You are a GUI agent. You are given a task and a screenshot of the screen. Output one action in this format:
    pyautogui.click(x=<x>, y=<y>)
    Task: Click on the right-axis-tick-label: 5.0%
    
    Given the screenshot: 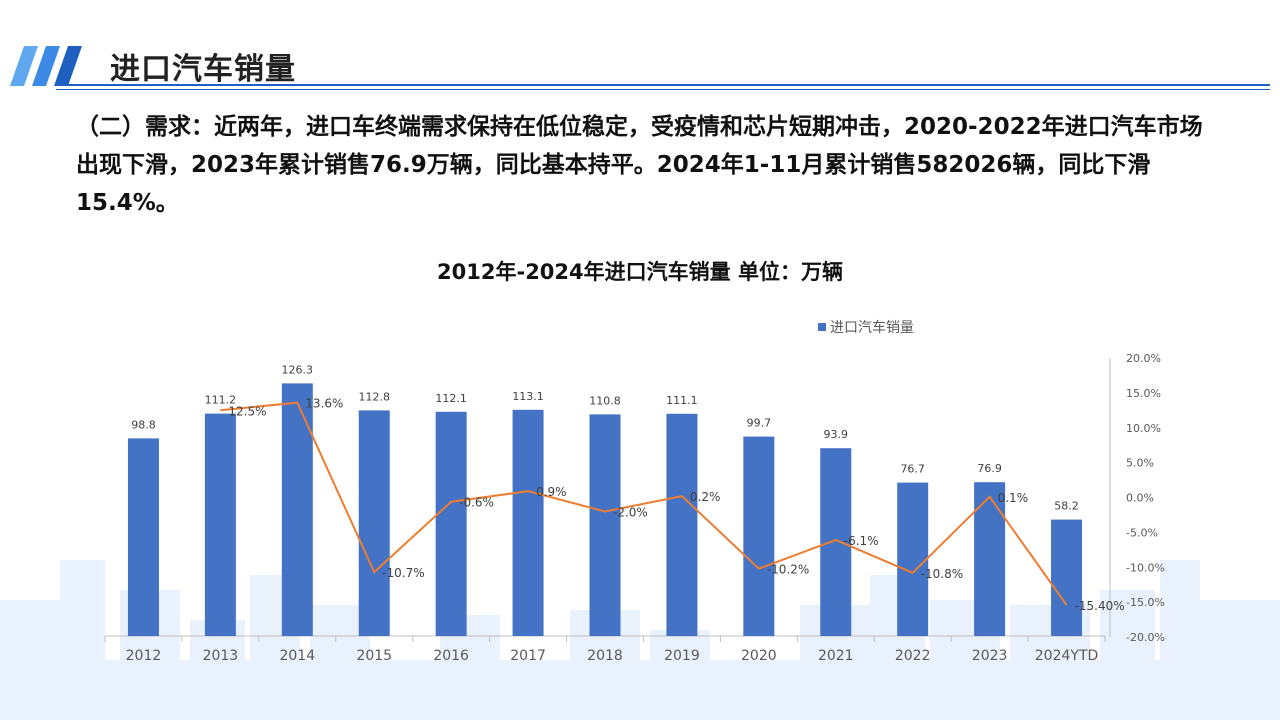 What is the action you would take?
    pyautogui.click(x=1140, y=463)
    